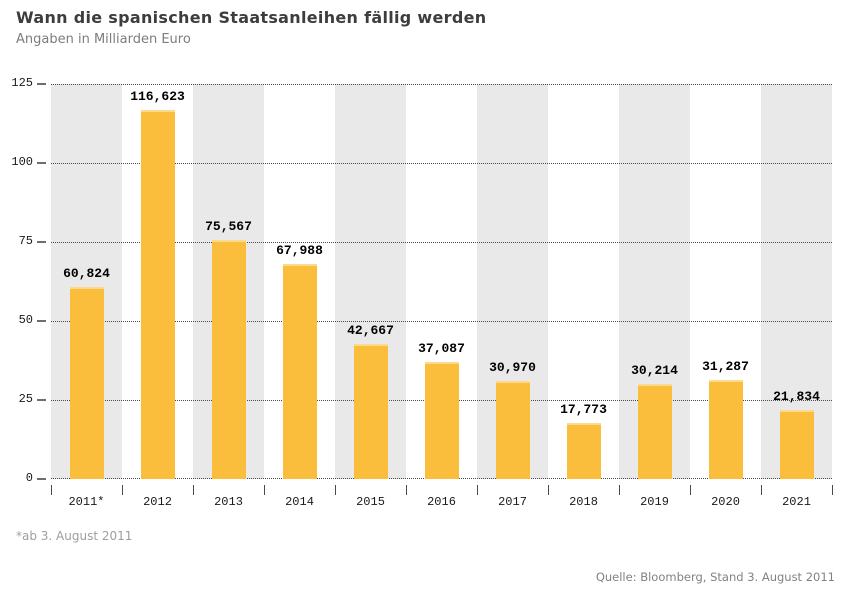  What do you see at coordinates (299, 250) in the screenshot?
I see `bar-value-label: 67,988` at bounding box center [299, 250].